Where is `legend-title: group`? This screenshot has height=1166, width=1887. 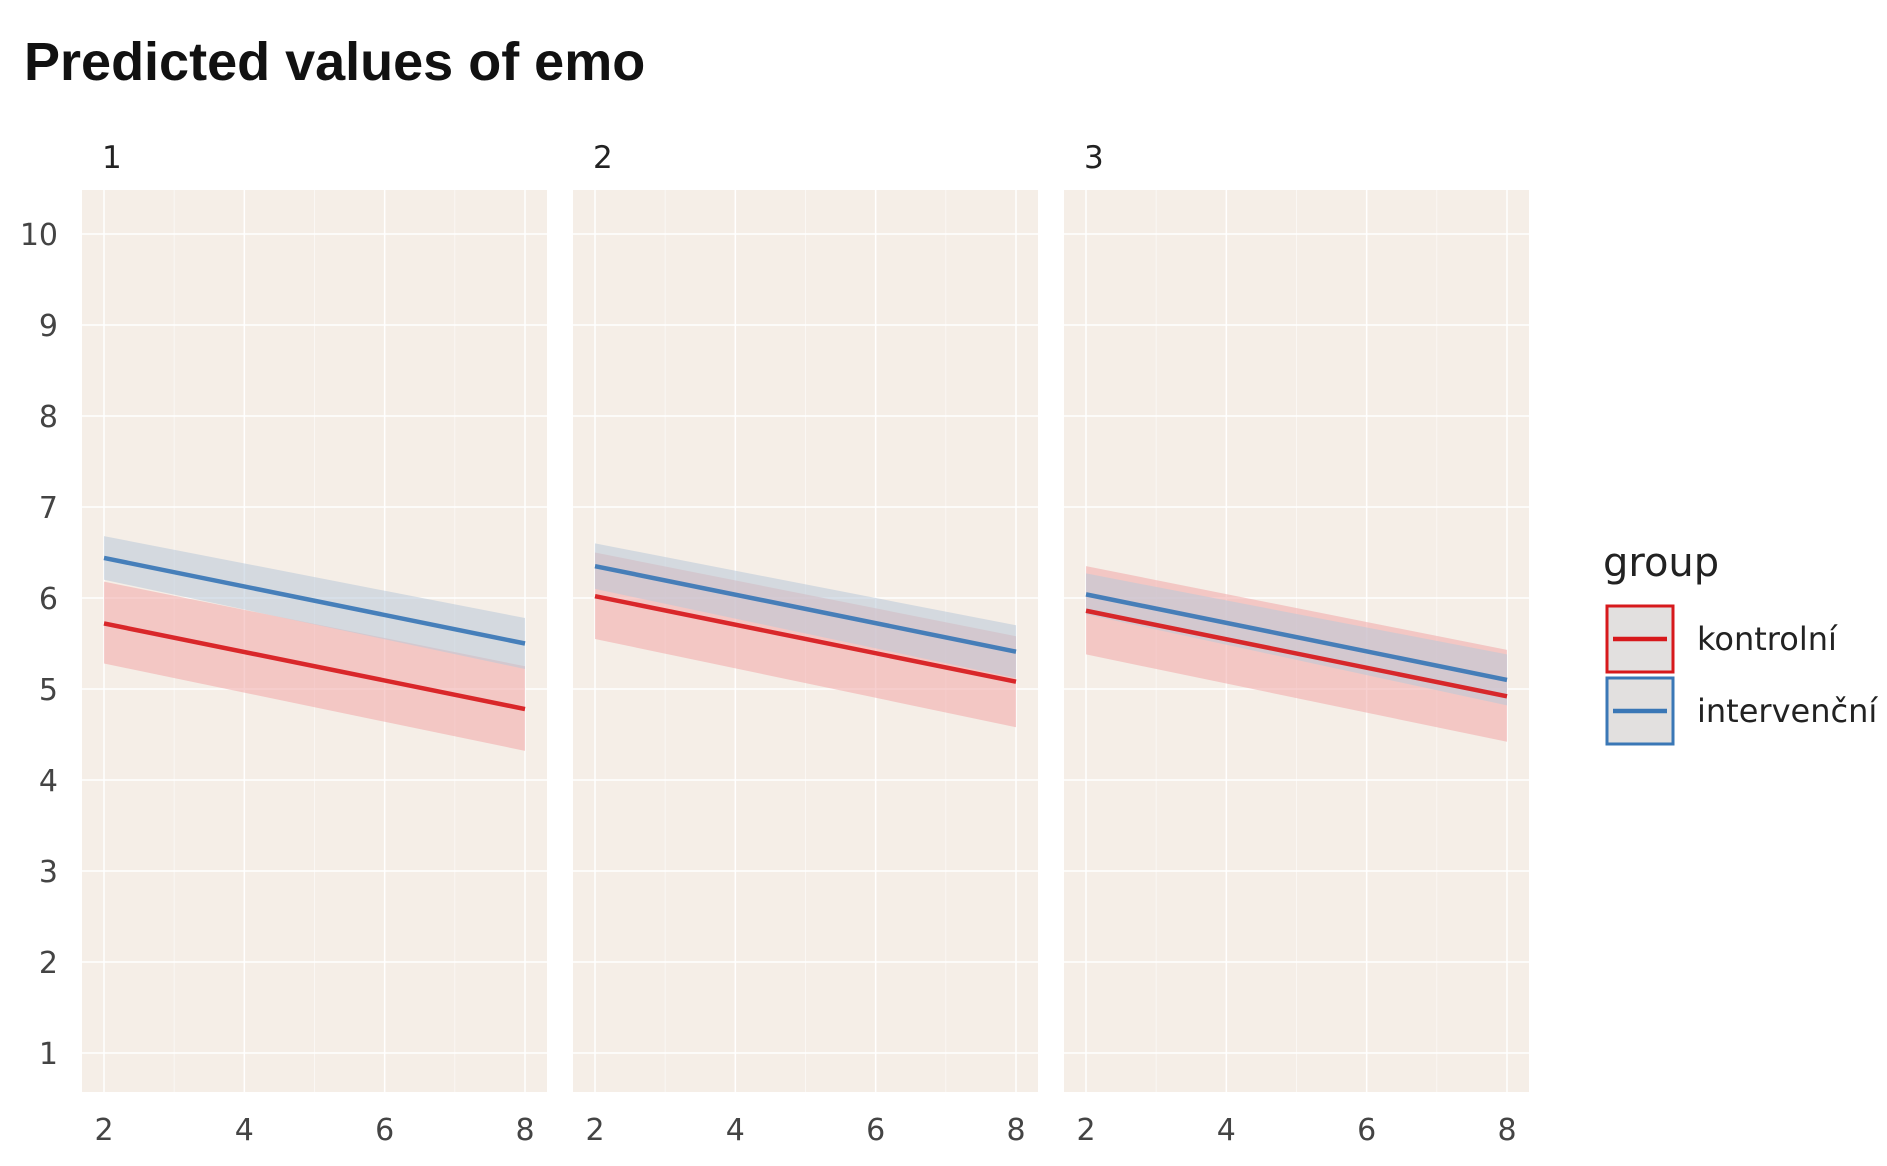 legend-title: group is located at coordinates (1661, 563).